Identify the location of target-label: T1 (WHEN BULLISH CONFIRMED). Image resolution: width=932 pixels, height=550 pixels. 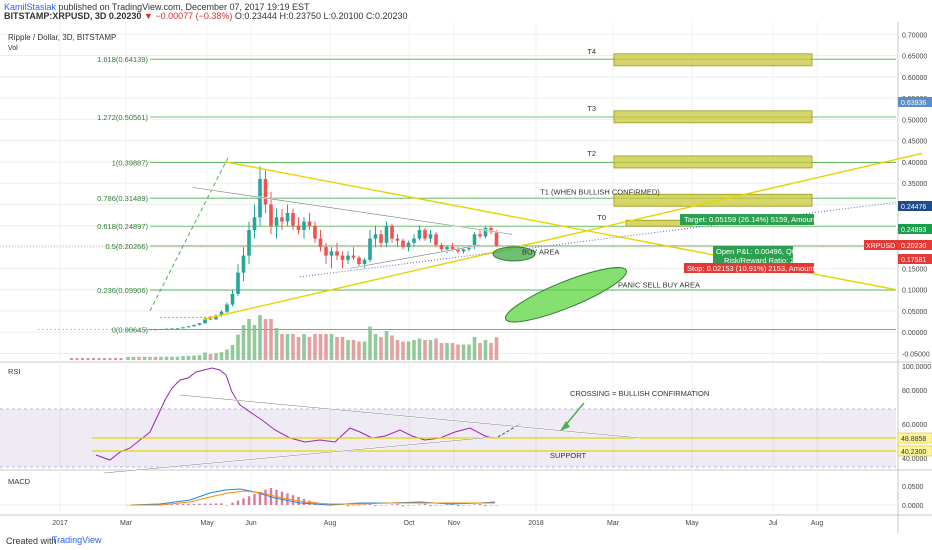
(600, 191).